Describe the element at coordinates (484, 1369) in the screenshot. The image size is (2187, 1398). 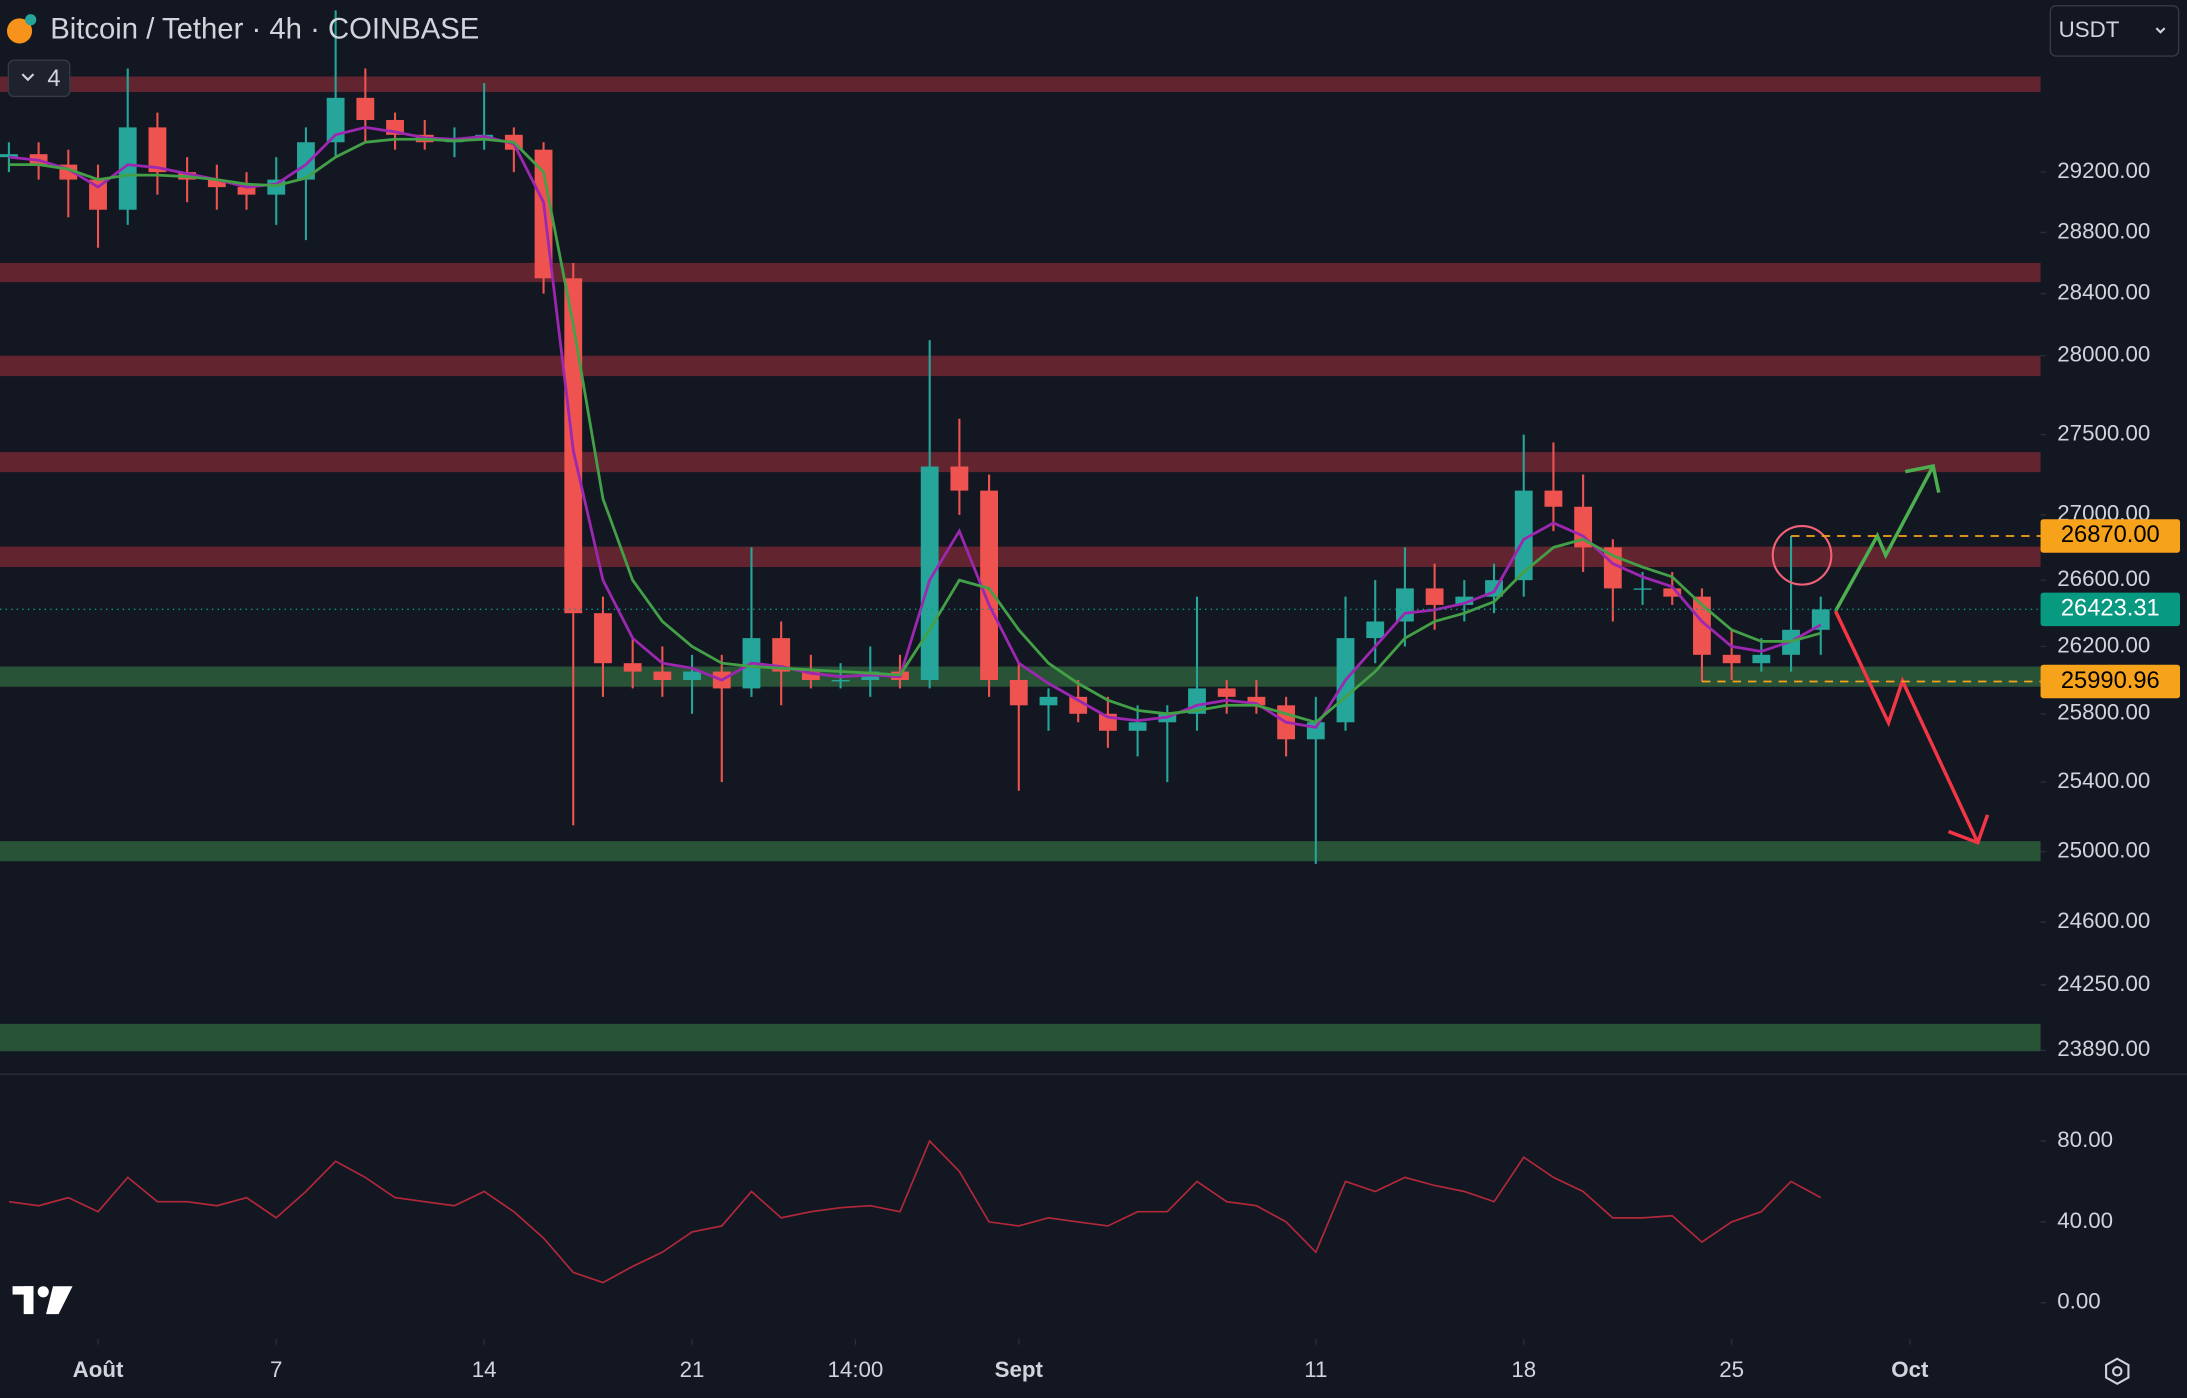
I see `x-tick-label: 14` at that location.